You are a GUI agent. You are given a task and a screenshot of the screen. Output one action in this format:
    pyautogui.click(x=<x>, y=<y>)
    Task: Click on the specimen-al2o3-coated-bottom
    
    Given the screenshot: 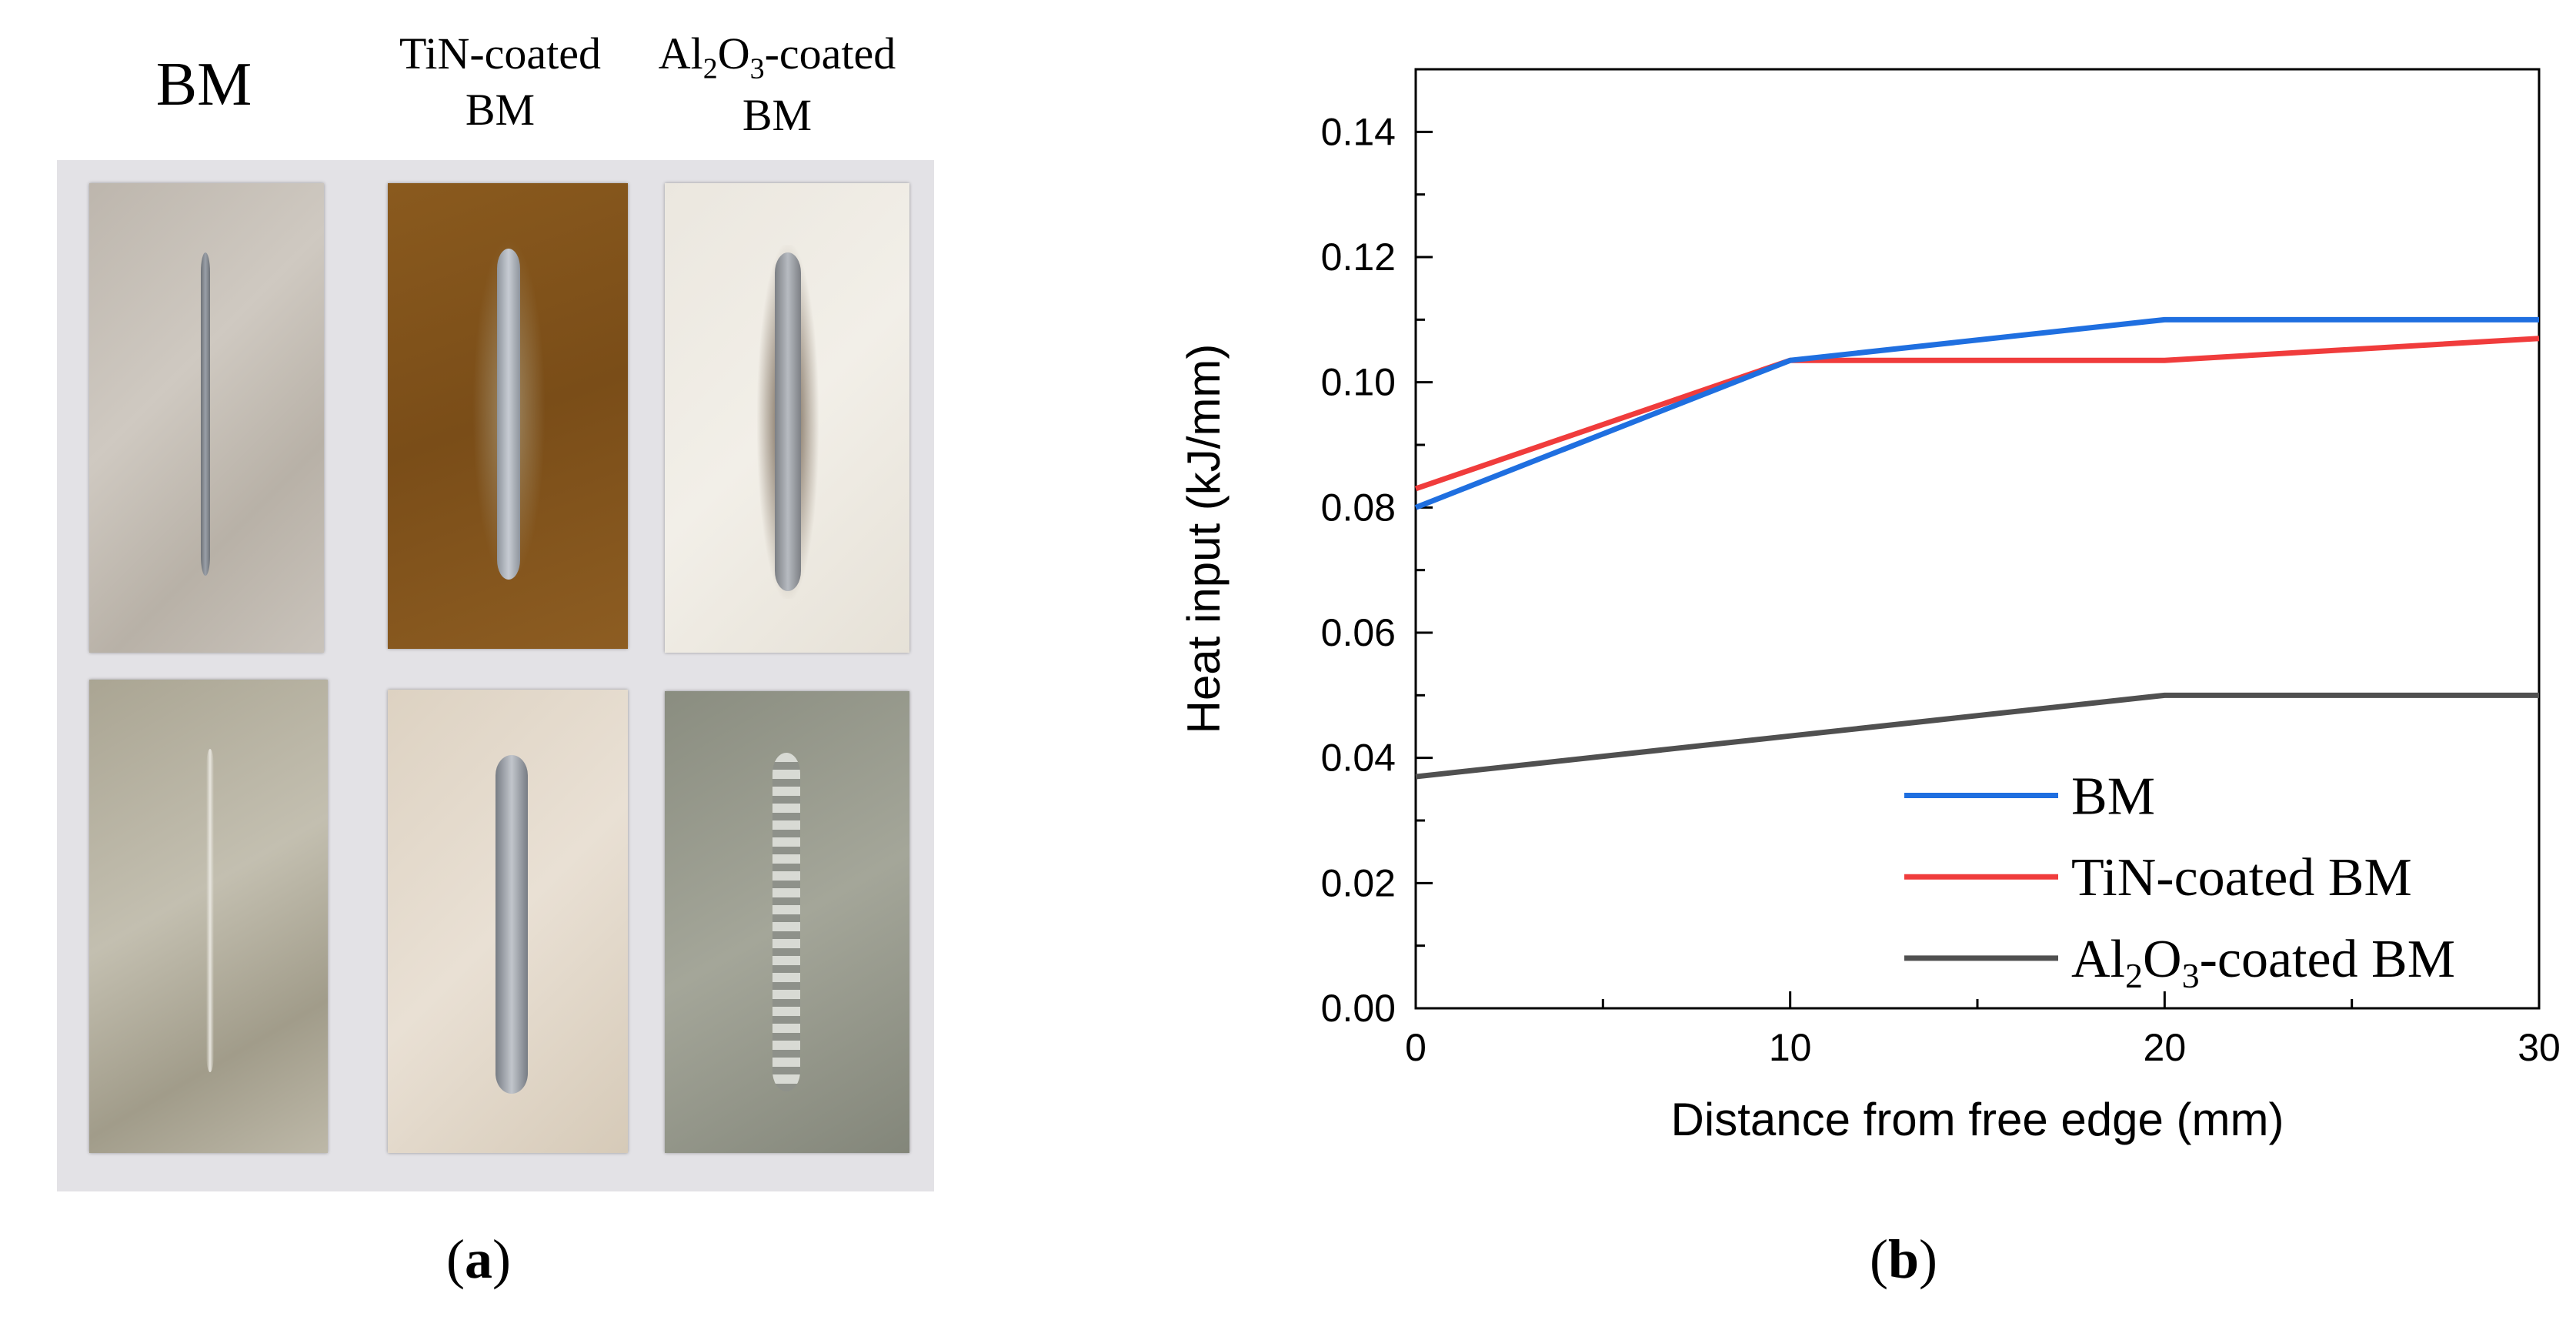 What is the action you would take?
    pyautogui.click(x=787, y=922)
    